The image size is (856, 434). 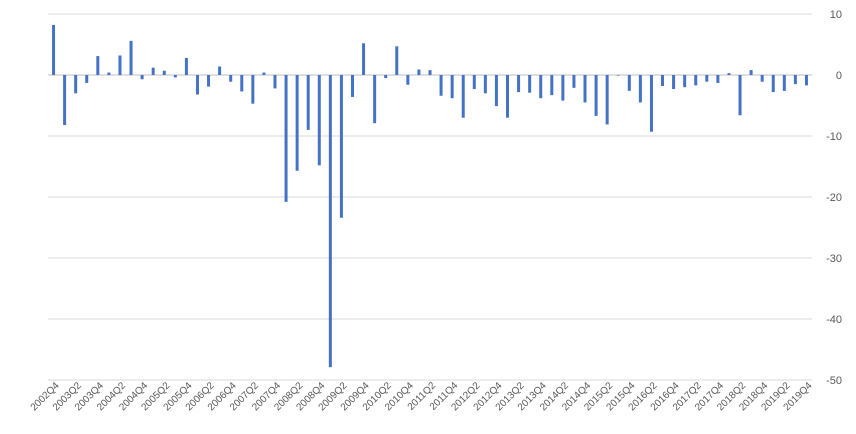 I want to click on bar-2009q4, so click(x=364, y=59).